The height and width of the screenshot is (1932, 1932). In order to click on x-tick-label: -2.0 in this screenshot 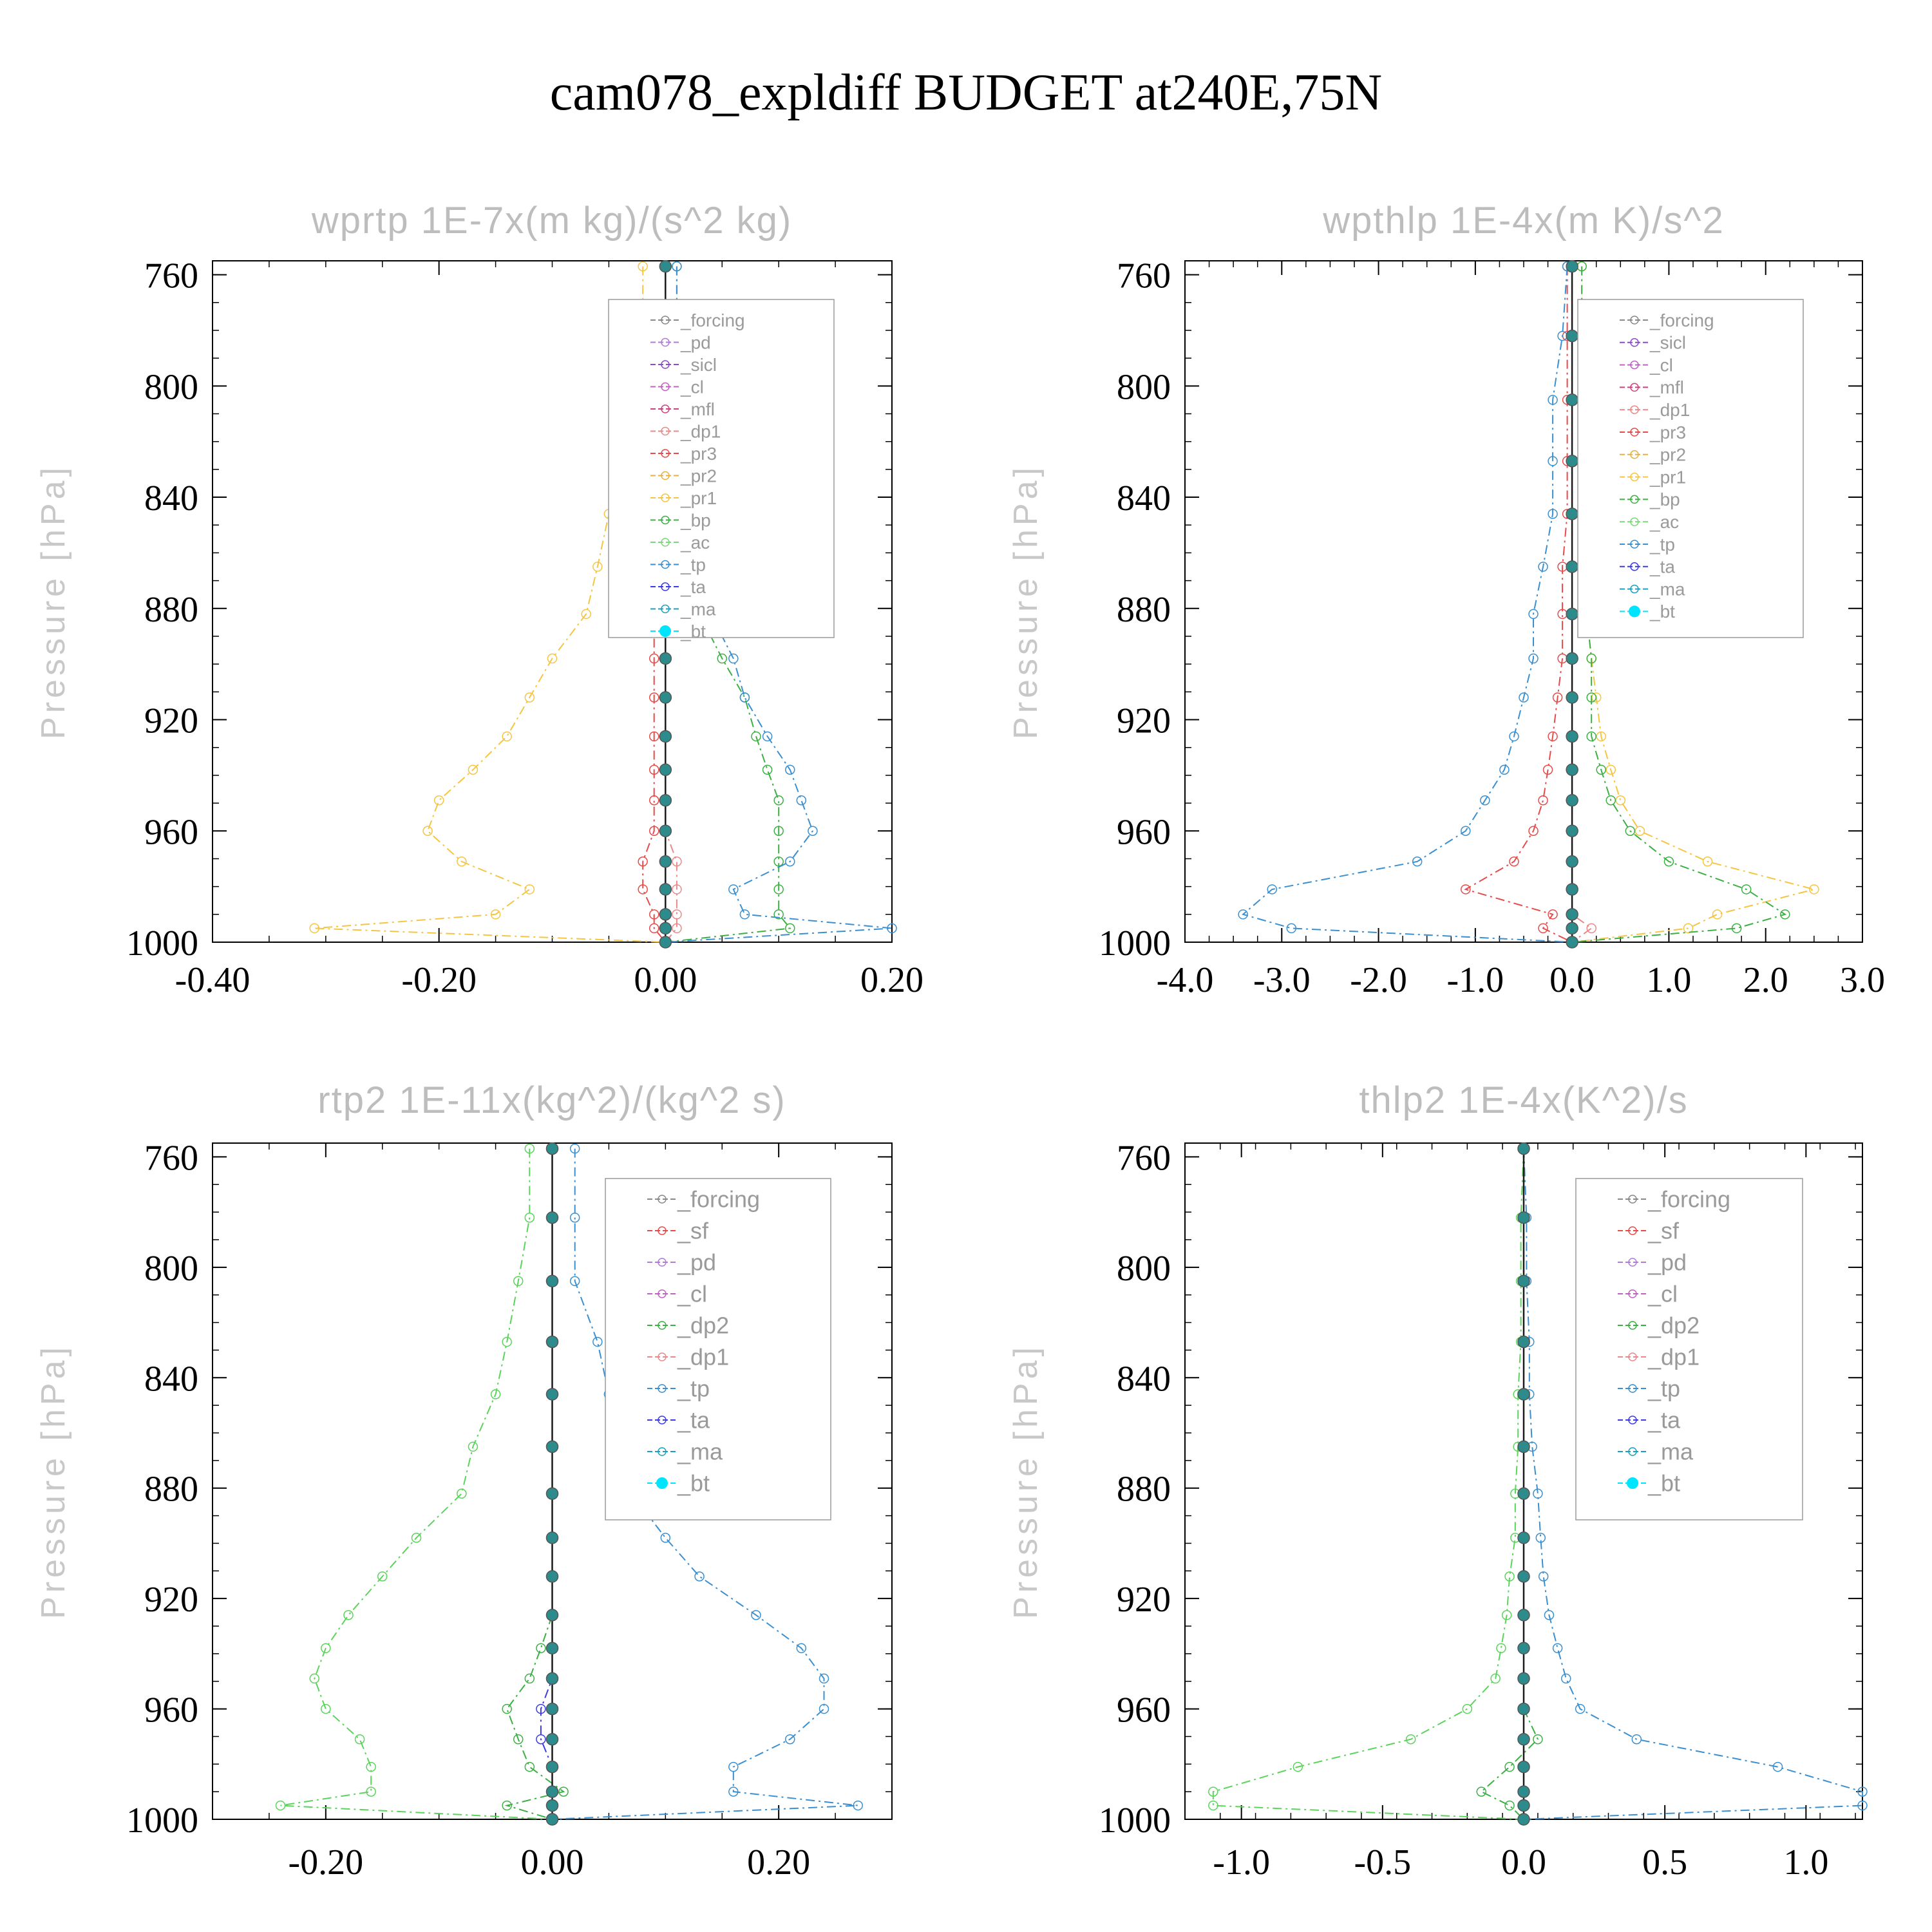, I will do `click(1378, 980)`.